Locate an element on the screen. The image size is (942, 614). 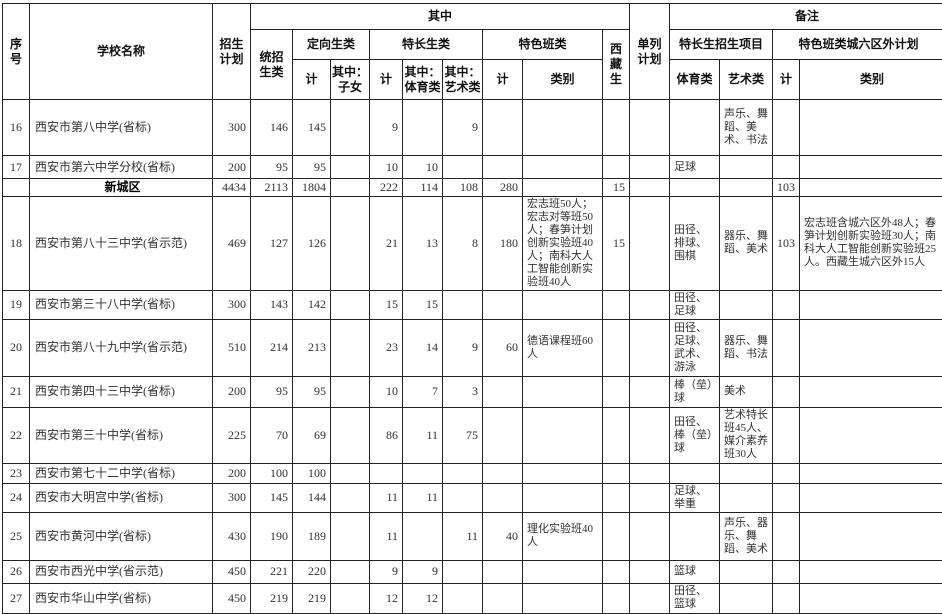
cell-school: 西安市第三十八中学(省标) is located at coordinates (121, 304).